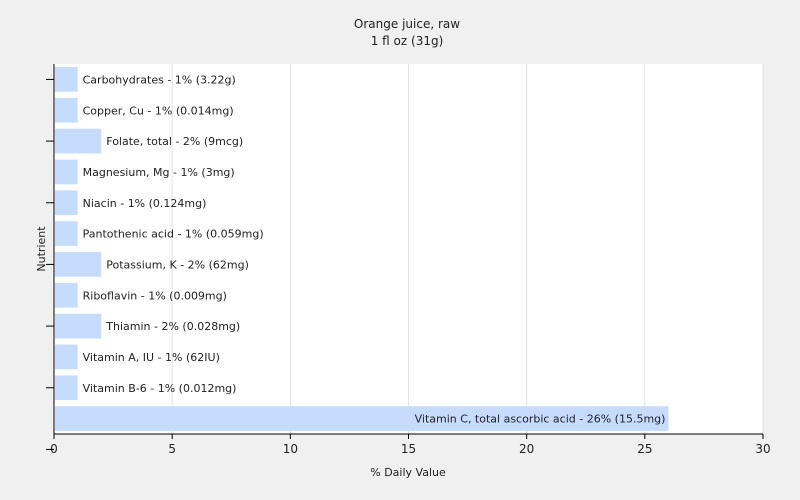  Describe the element at coordinates (177, 264) in the screenshot. I see `bar-label: Potassium, K - 2% (62mg)` at that location.